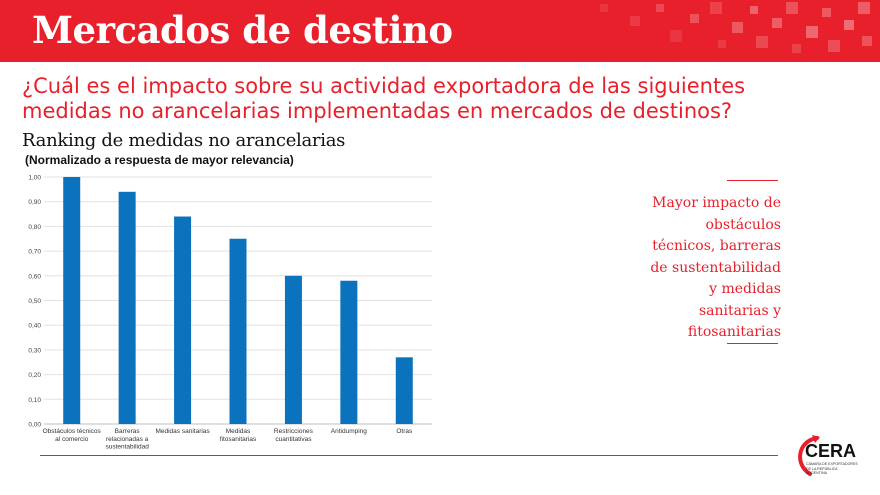  I want to click on chart-title: Ranking de medidas no arancelarias, so click(184, 140).